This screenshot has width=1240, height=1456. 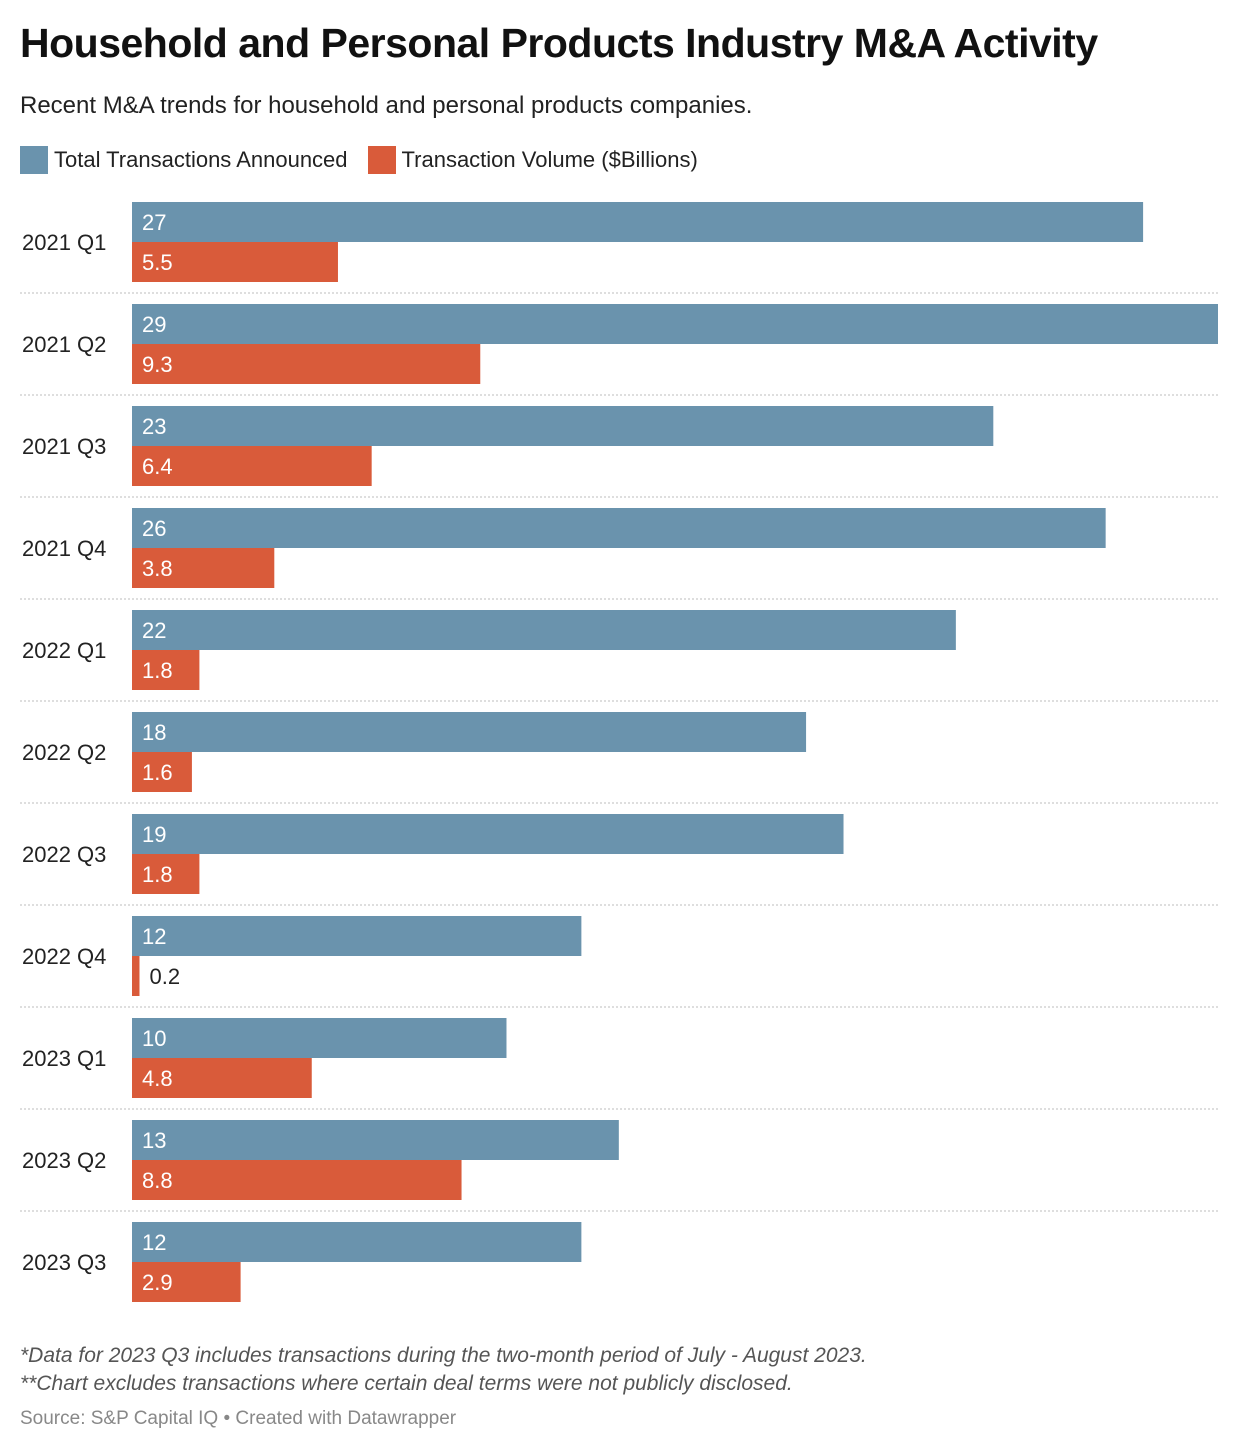 What do you see at coordinates (64, 242) in the screenshot?
I see `category-label: 2021 Q1` at bounding box center [64, 242].